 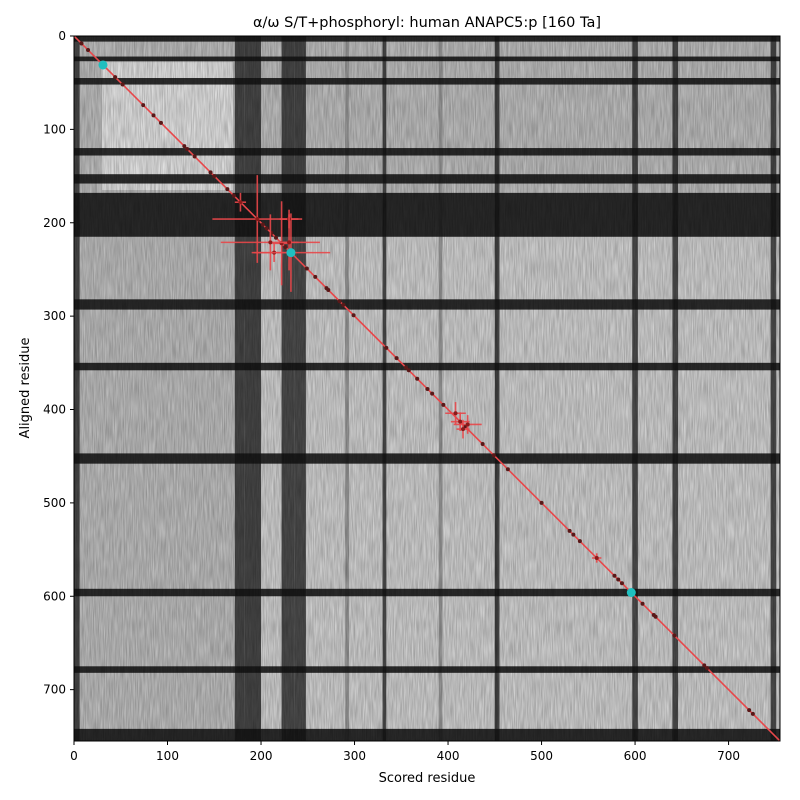 What do you see at coordinates (354, 756) in the screenshot?
I see `x-tick-label: 300` at bounding box center [354, 756].